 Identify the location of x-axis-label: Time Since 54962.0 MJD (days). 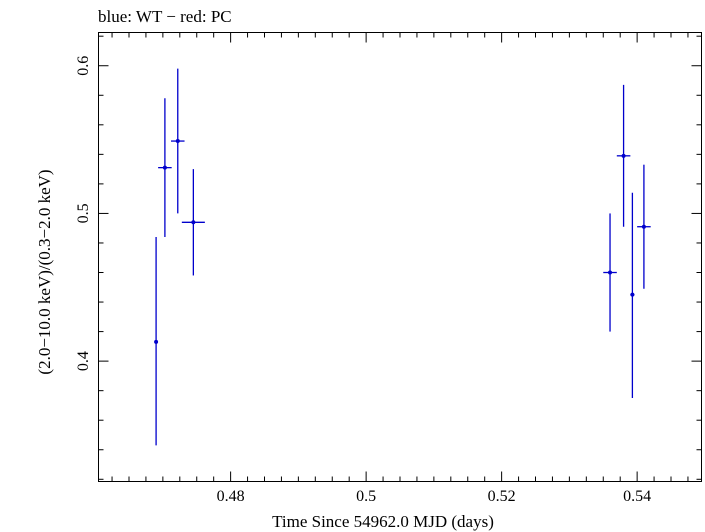
(383, 521).